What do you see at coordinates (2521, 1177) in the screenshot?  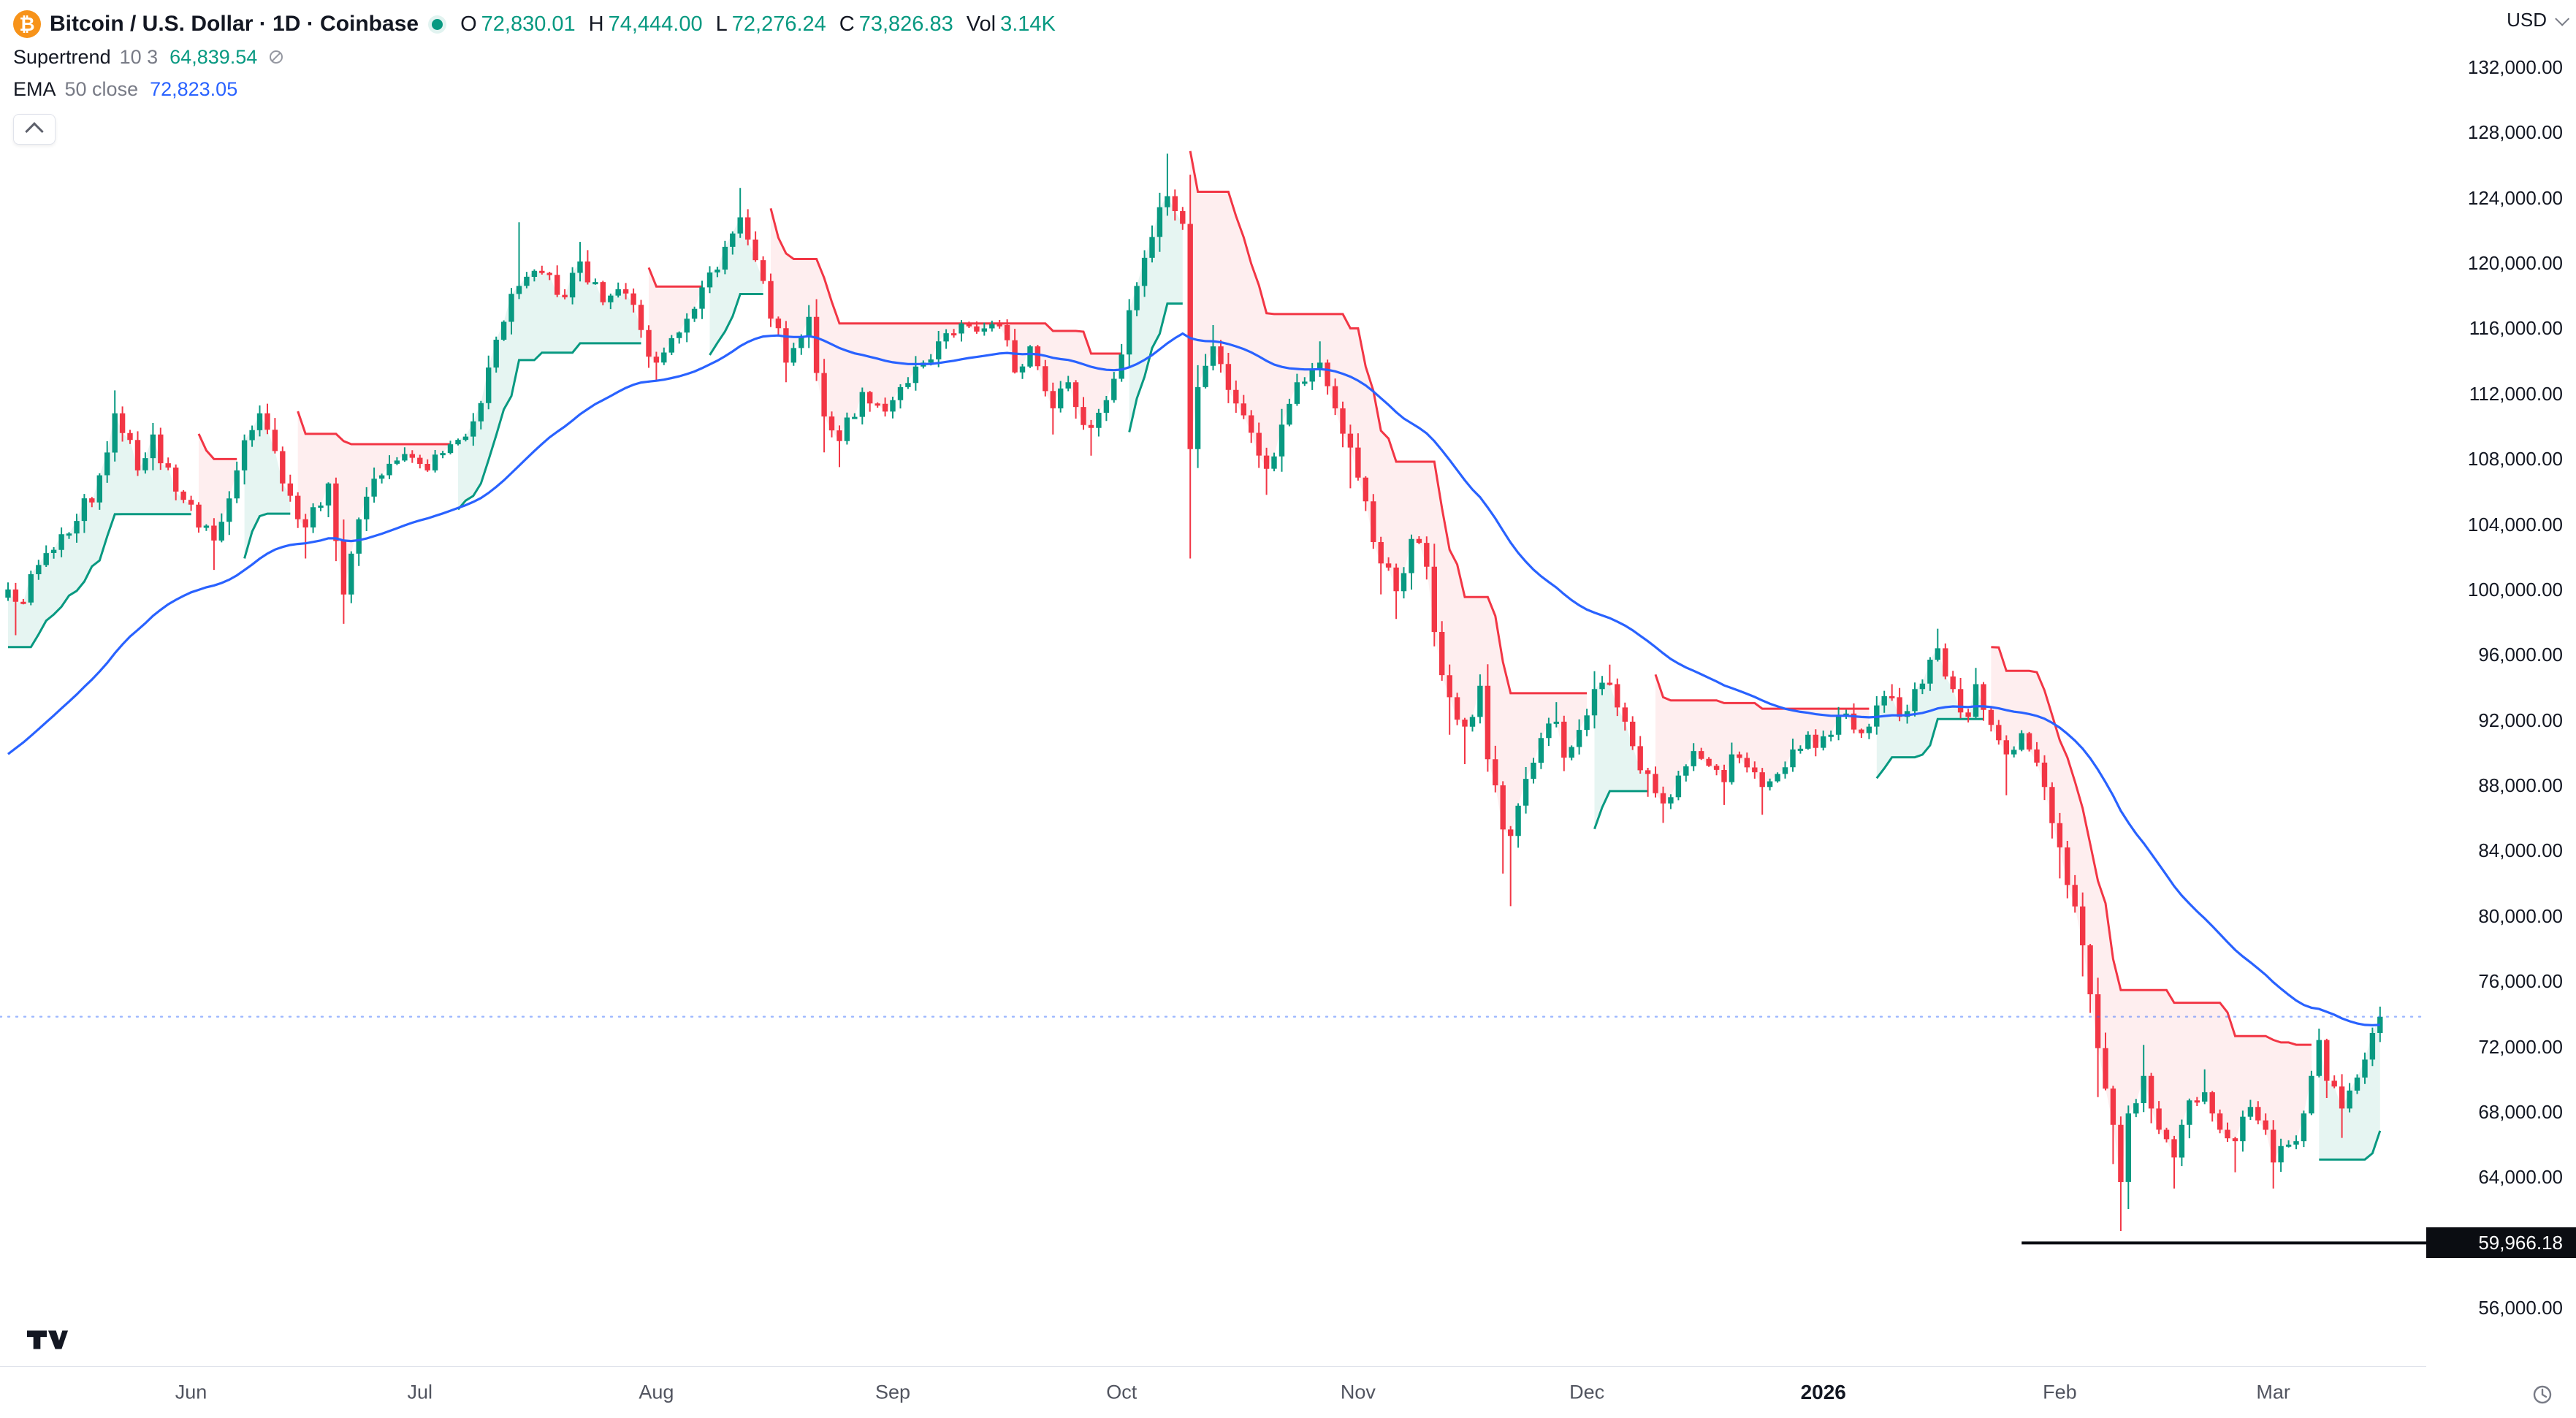 I see `price-axis-label: 64,000.00` at bounding box center [2521, 1177].